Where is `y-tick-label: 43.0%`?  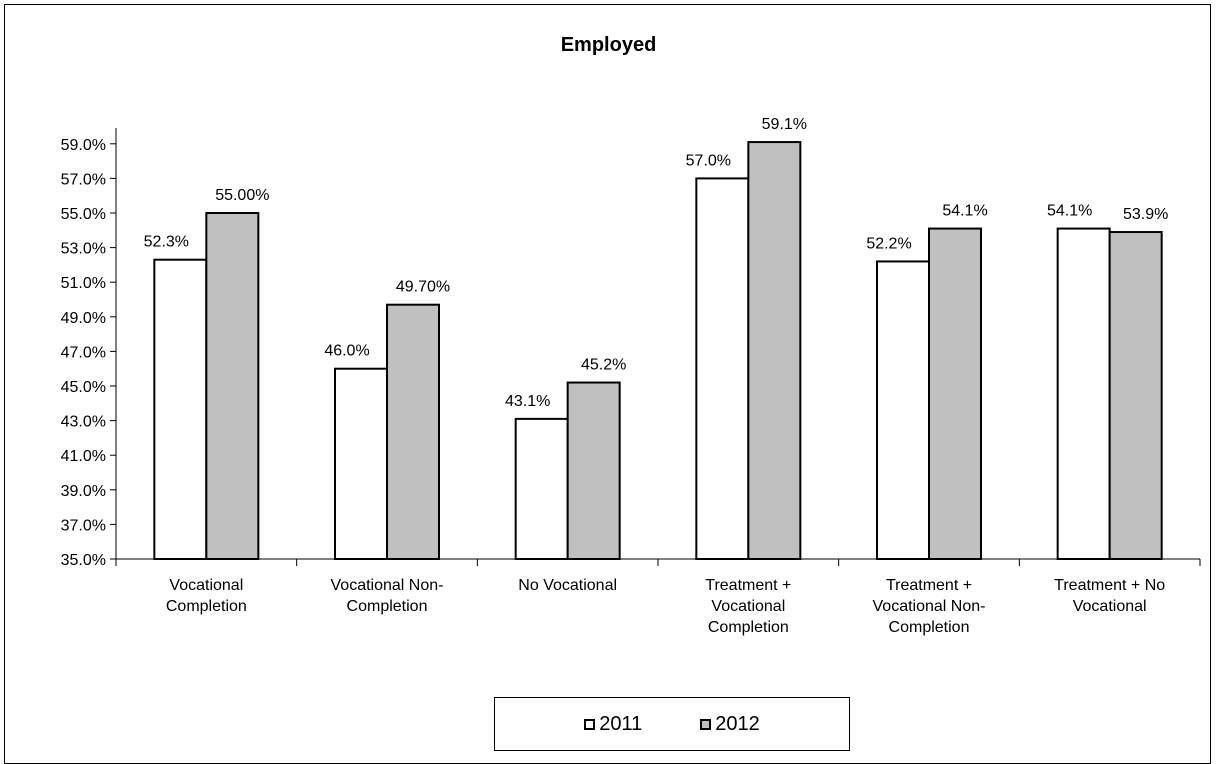 y-tick-label: 43.0% is located at coordinates (83, 422).